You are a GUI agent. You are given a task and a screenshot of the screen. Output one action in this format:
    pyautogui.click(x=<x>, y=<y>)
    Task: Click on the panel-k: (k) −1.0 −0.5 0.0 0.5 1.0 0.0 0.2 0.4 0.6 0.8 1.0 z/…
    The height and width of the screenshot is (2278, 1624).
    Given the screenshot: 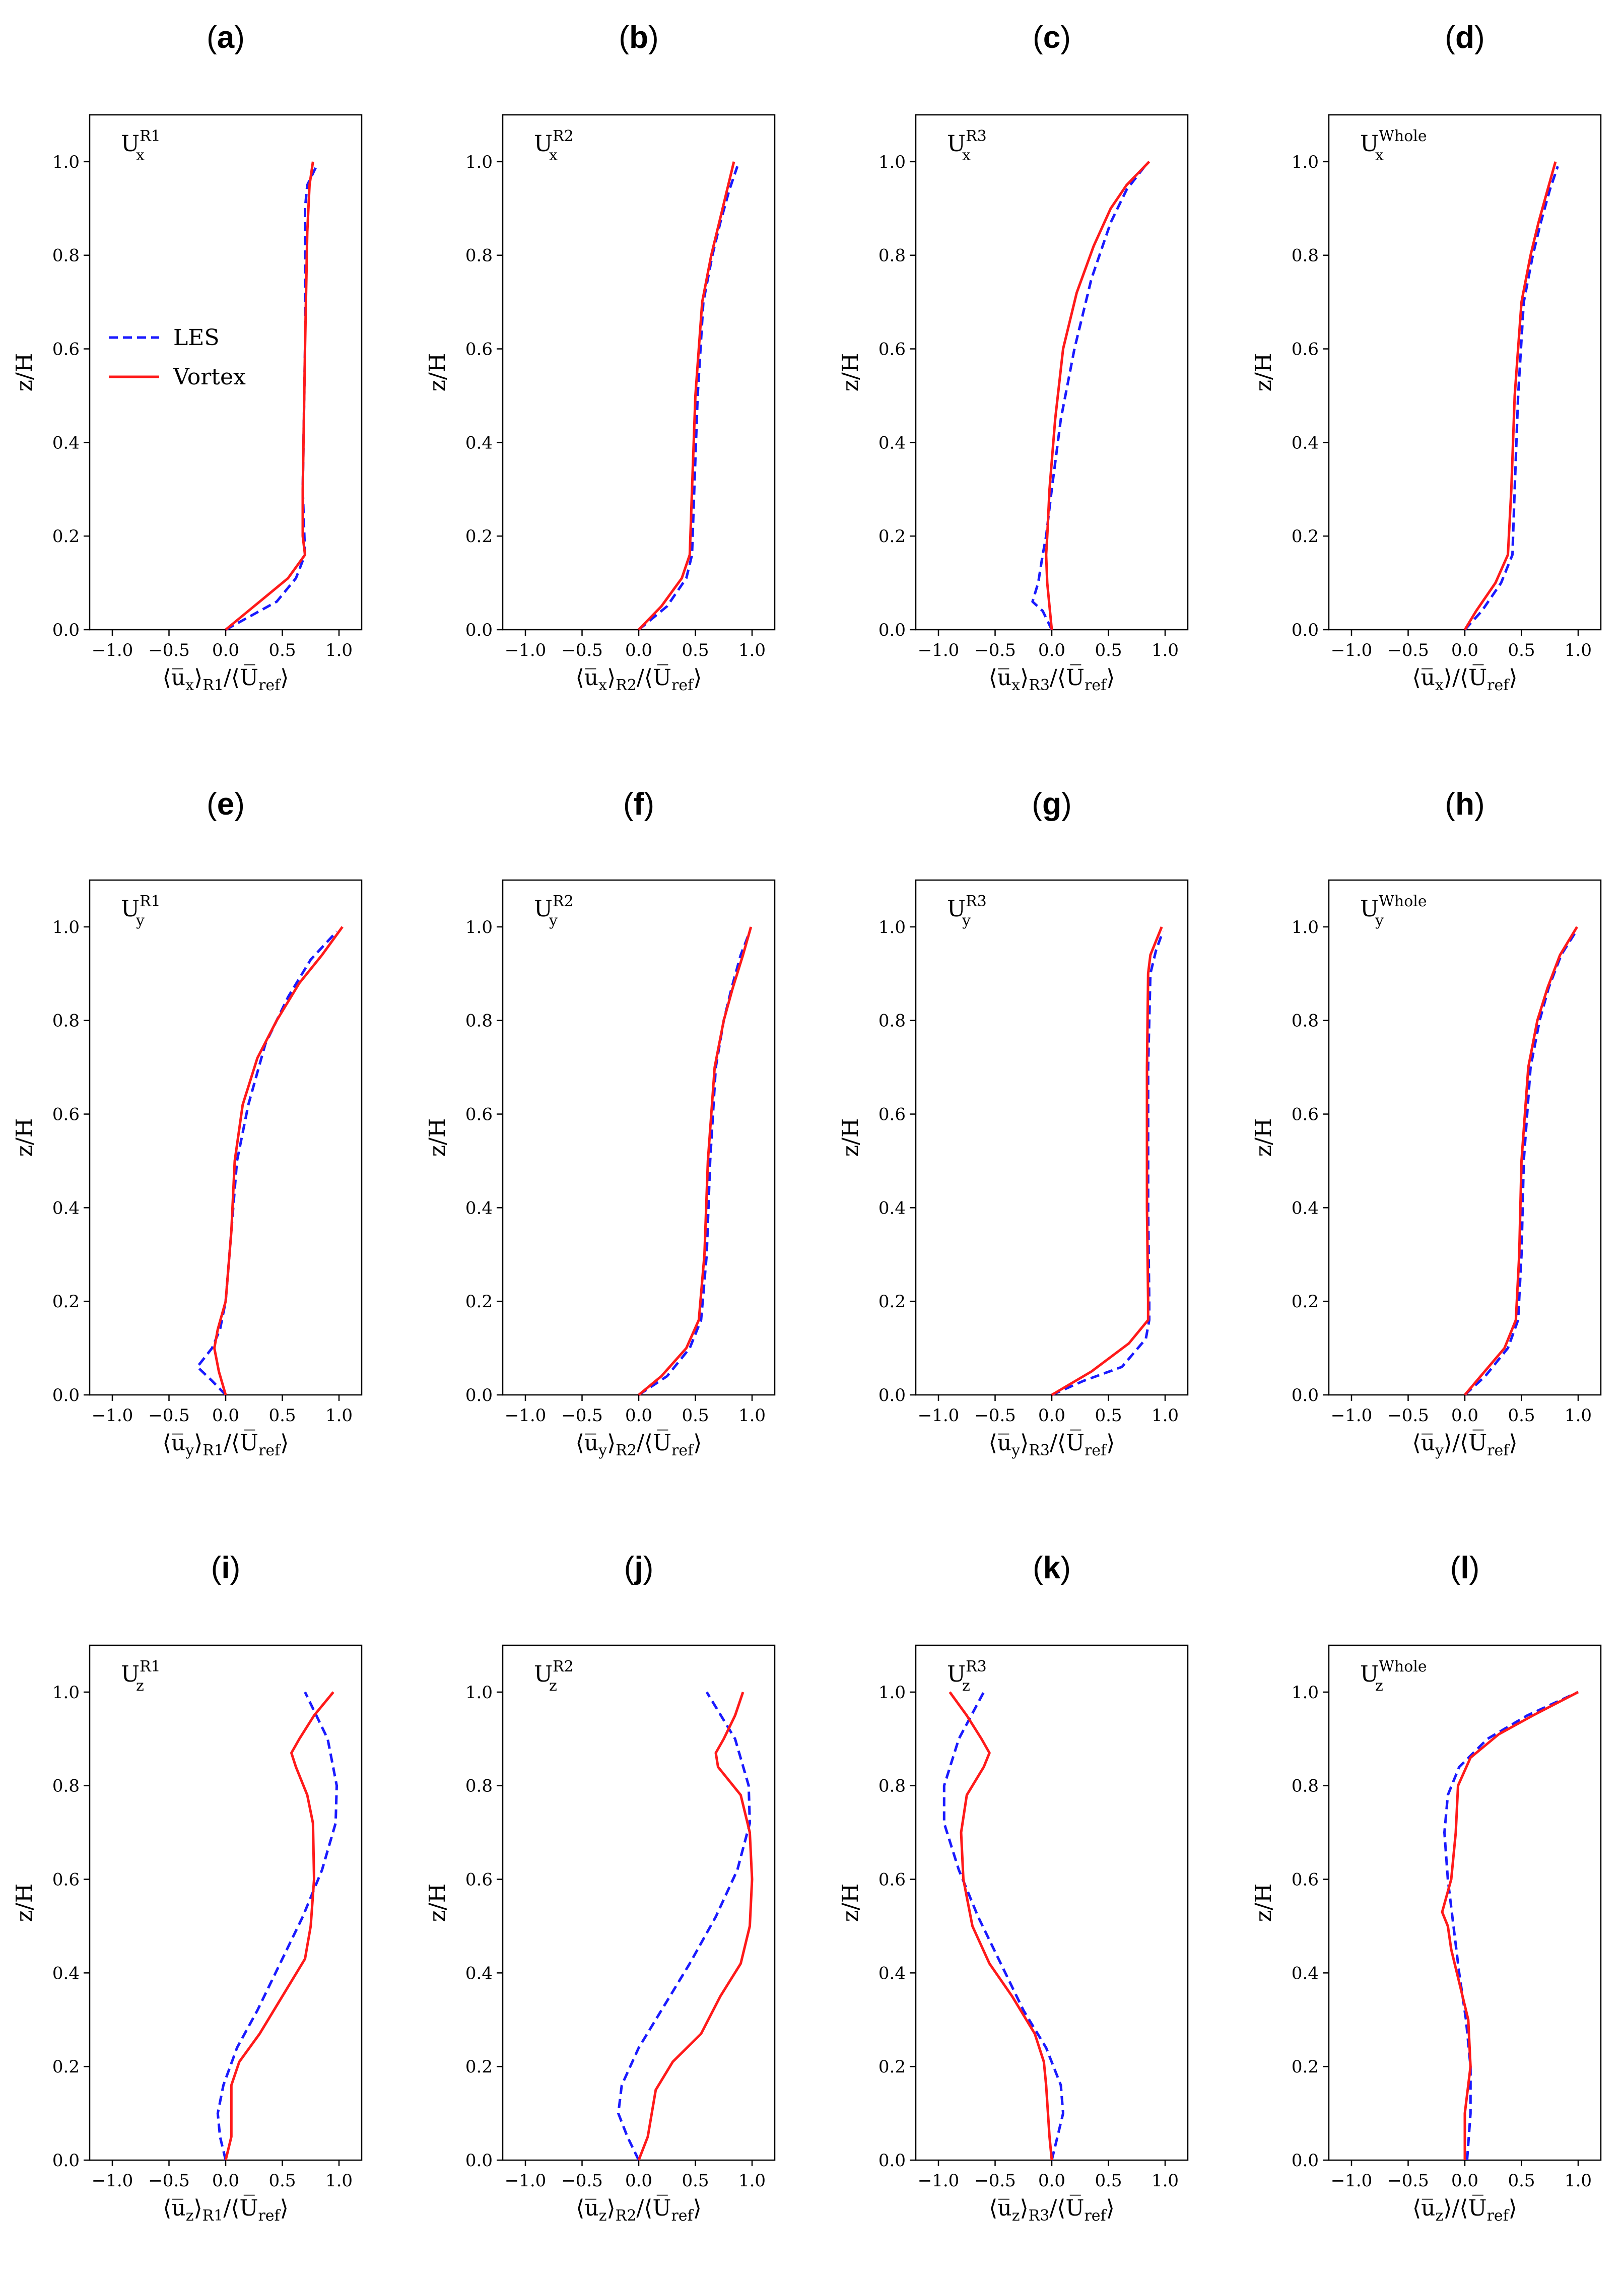 What is the action you would take?
    pyautogui.click(x=1013, y=1888)
    